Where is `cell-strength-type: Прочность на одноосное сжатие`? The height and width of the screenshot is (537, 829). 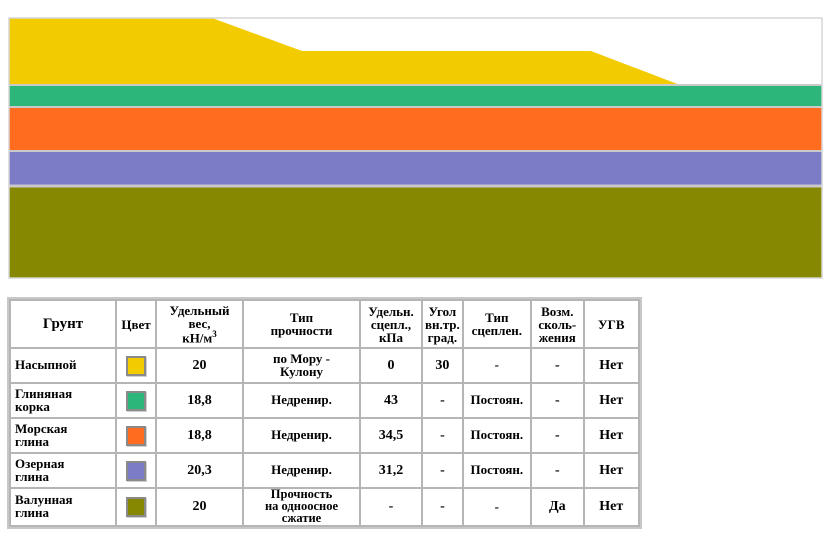 cell-strength-type: Прочность на одноосное сжатие is located at coordinates (301, 507).